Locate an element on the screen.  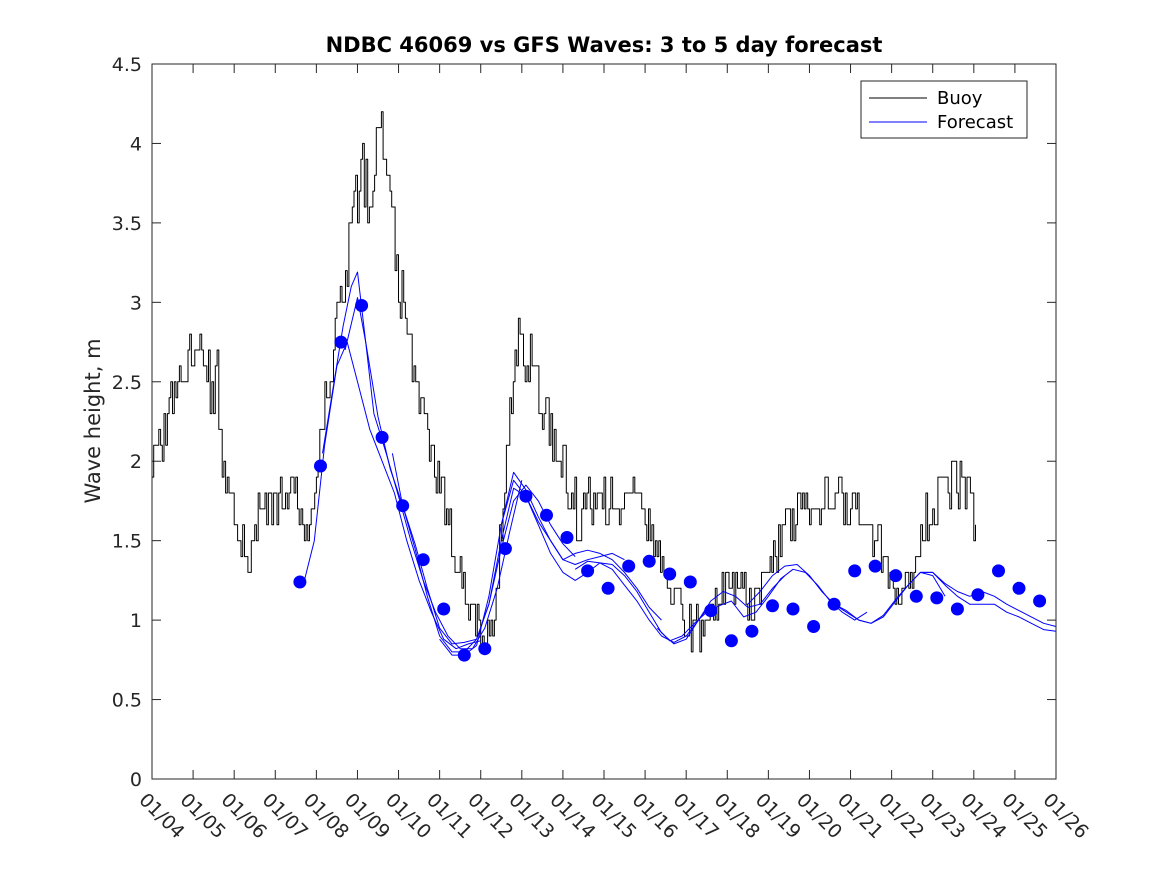
y-tick-label: 4.5 is located at coordinates (127, 65).